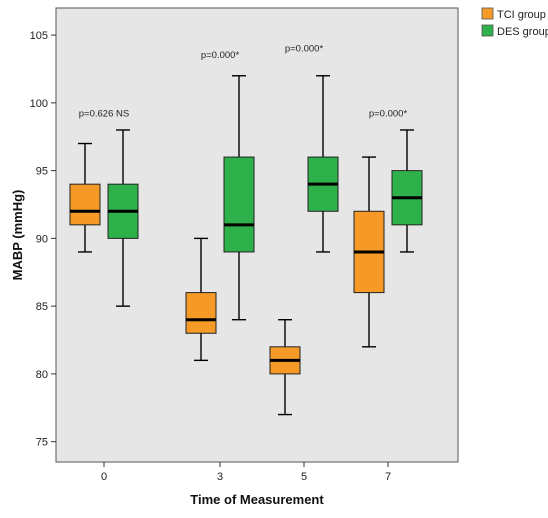 The width and height of the screenshot is (548, 518). What do you see at coordinates (104, 477) in the screenshot?
I see `x-tick-label: 0` at bounding box center [104, 477].